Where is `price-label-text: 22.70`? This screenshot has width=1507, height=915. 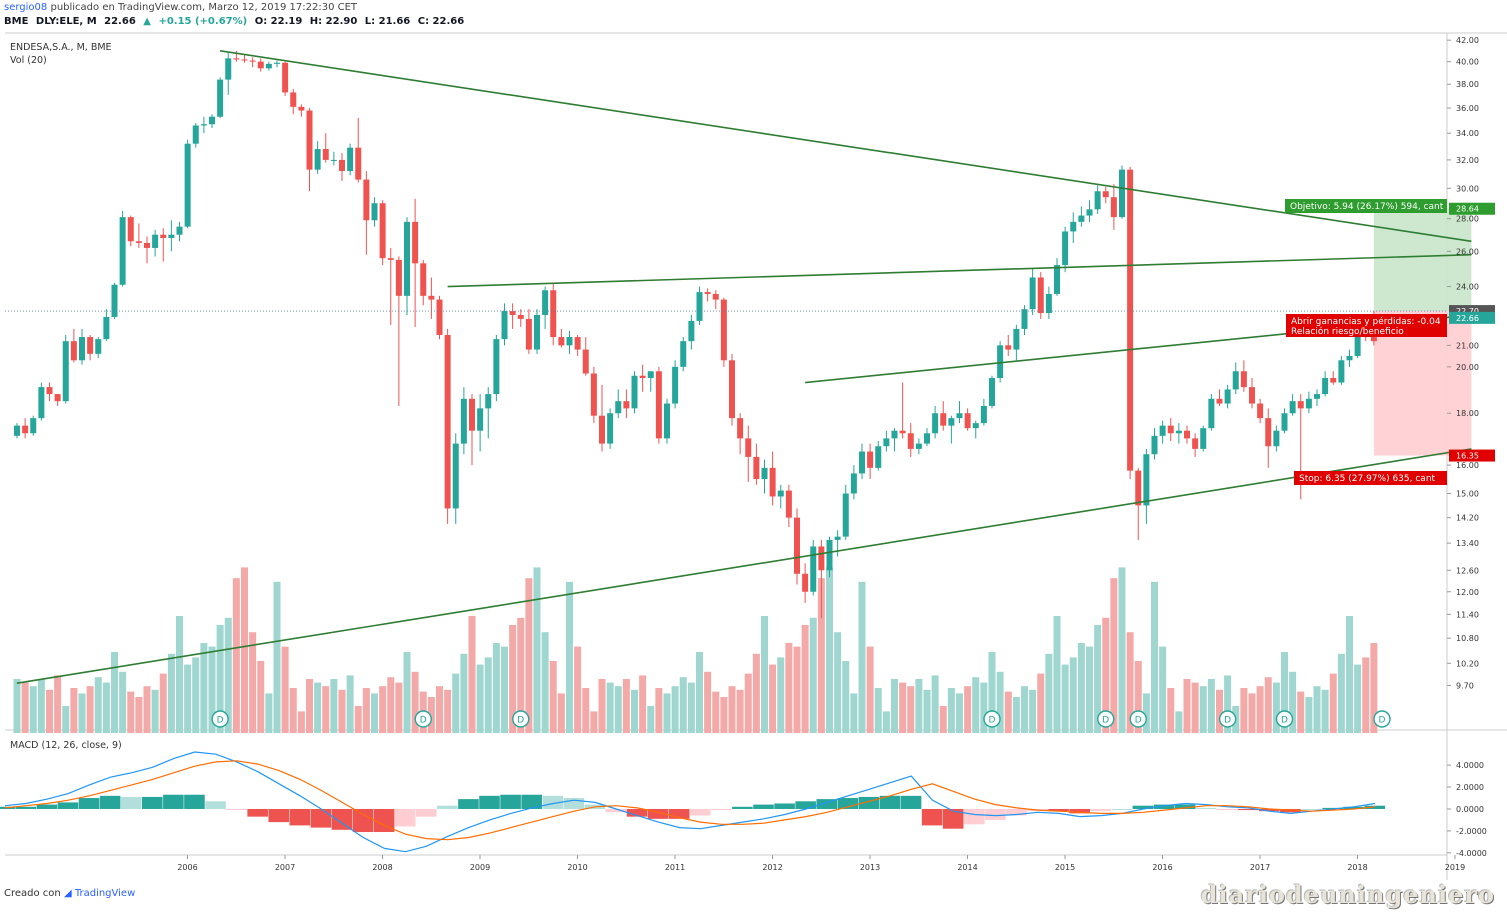 price-label-text: 22.70 is located at coordinates (1467, 311).